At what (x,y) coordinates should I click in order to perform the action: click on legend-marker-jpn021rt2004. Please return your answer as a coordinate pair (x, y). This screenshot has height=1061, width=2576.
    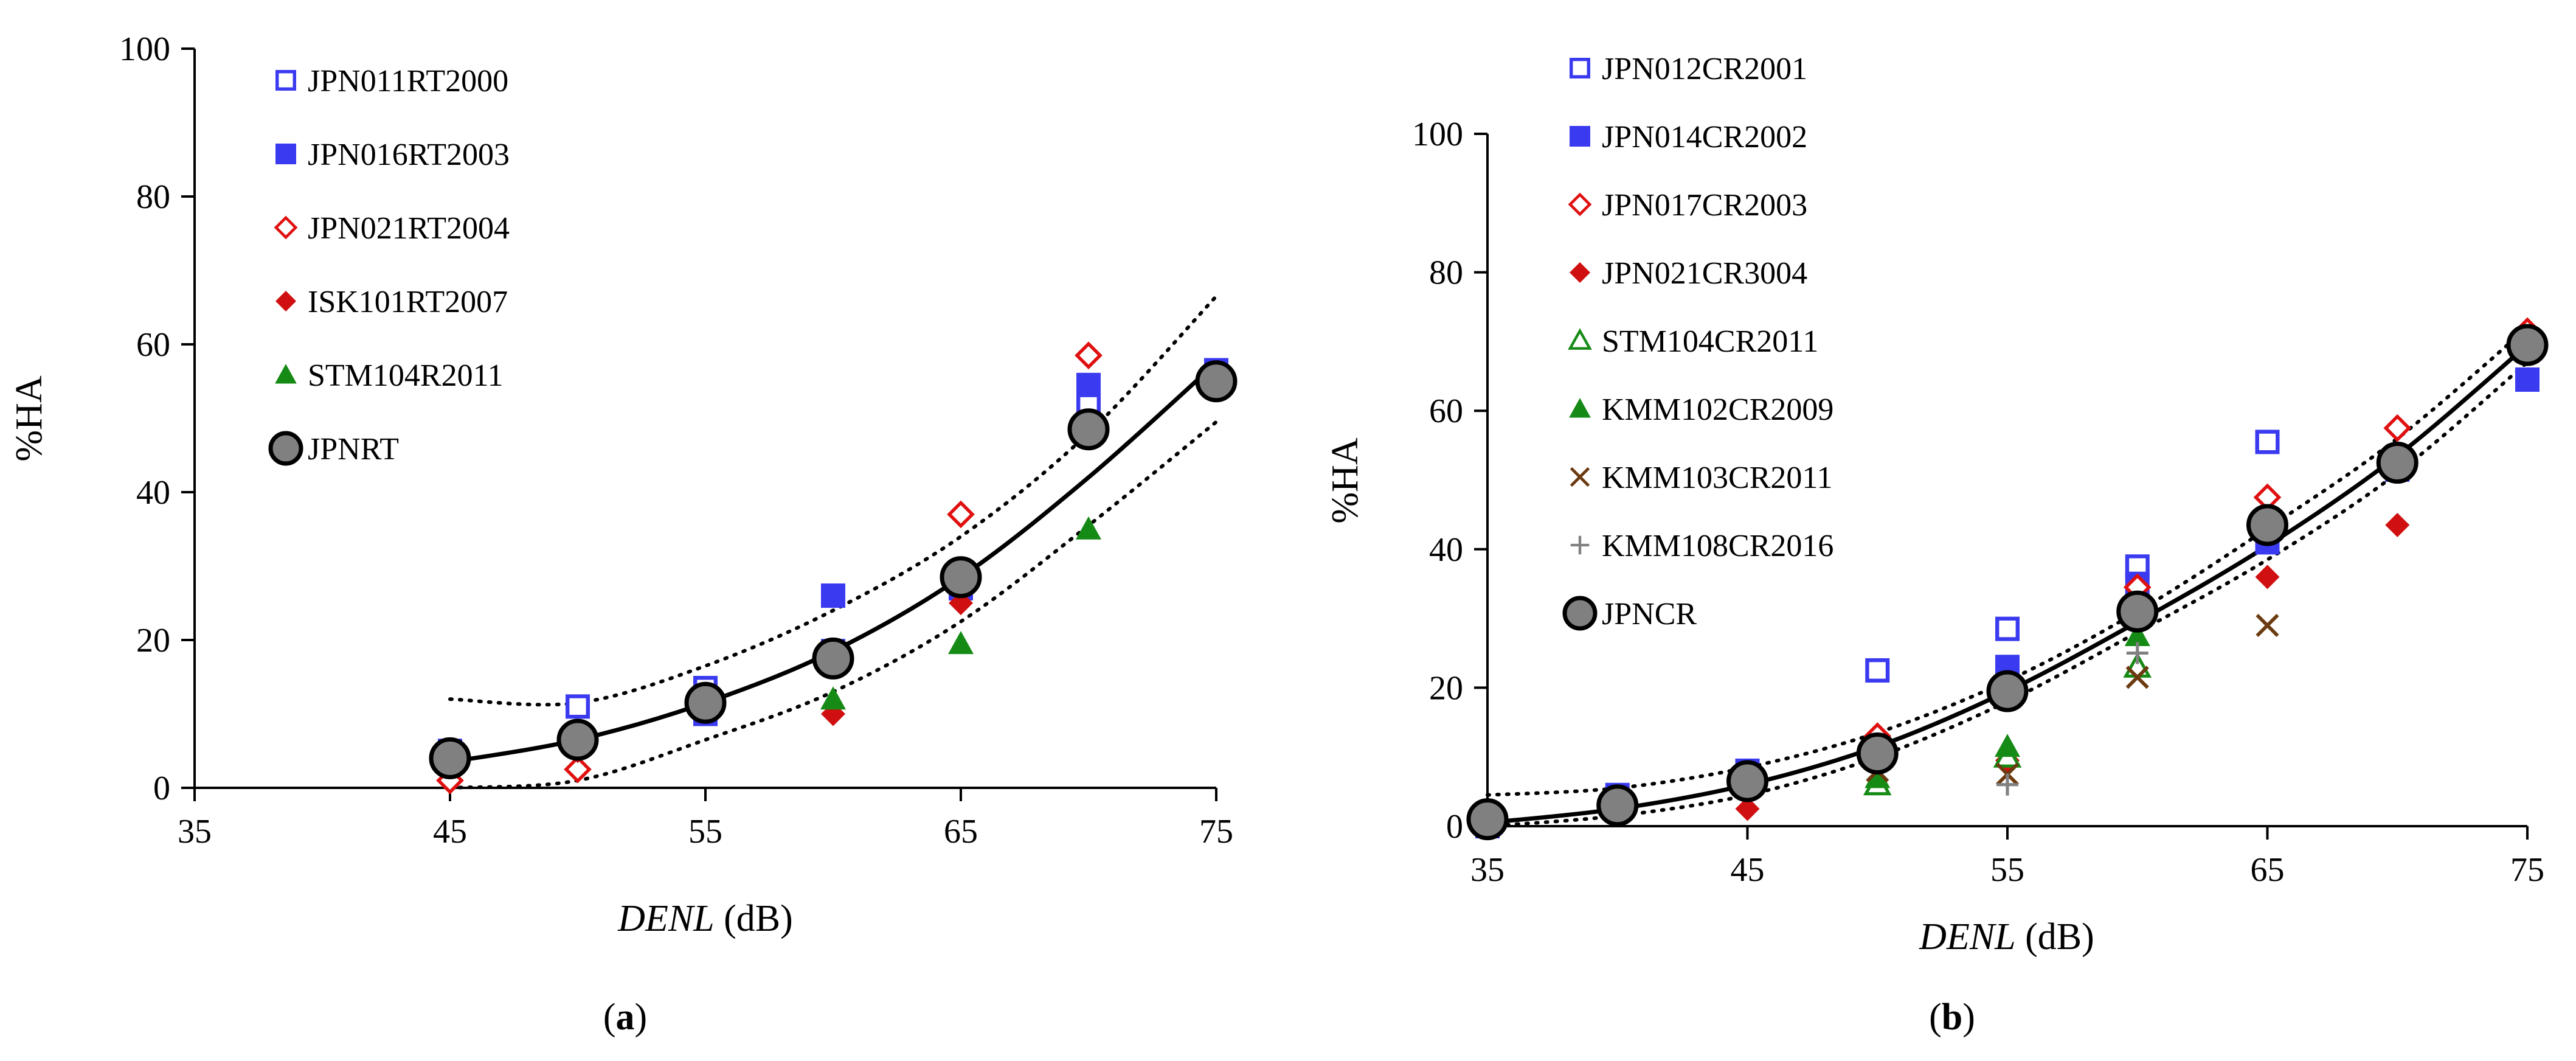
    Looking at the image, I should click on (286, 227).